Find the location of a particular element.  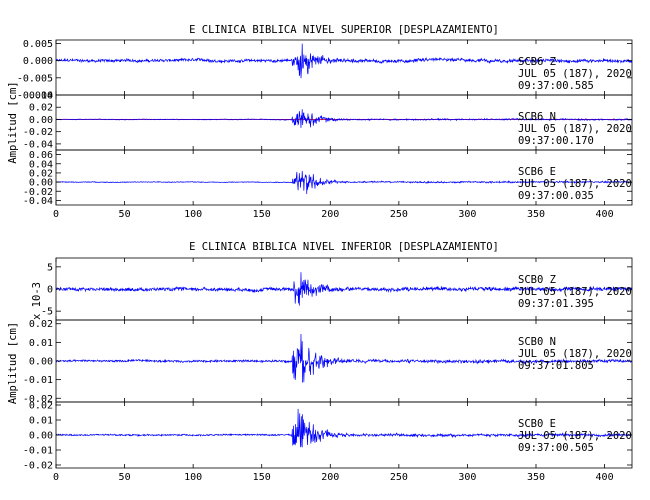

y-tick-label: 0.005 is located at coordinates (38, 44).